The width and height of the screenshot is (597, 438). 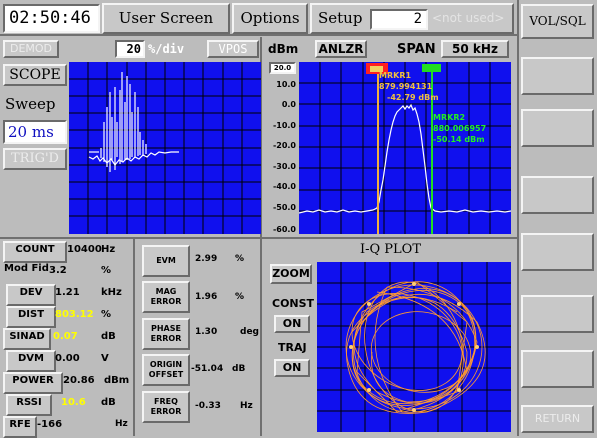 What do you see at coordinates (414, 347) in the screenshot?
I see `iq-constellation-points` at bounding box center [414, 347].